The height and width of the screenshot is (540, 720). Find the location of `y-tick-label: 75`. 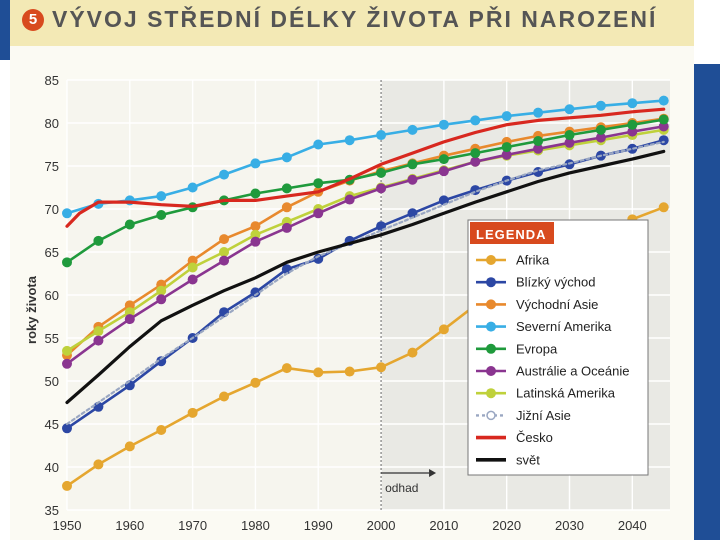

y-tick-label: 75 is located at coordinates (52, 166).